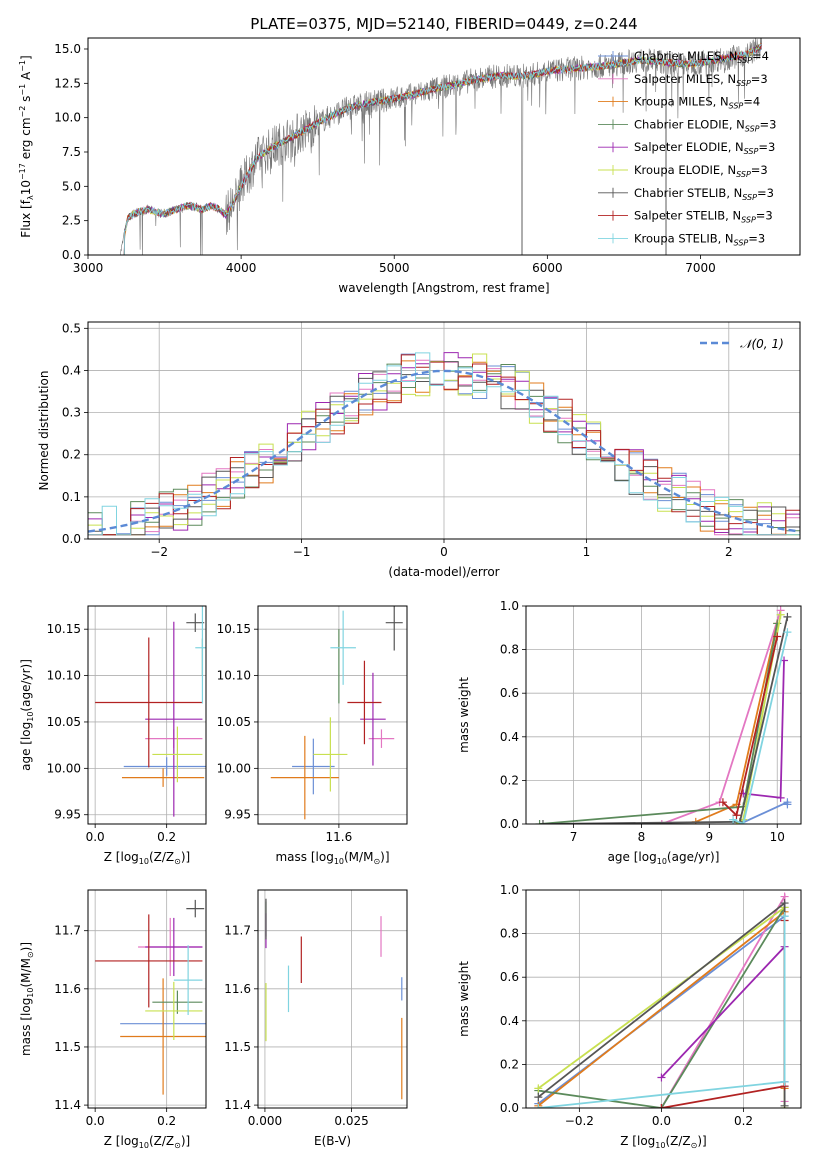 The image size is (819, 1170). What do you see at coordinates (67, 83) in the screenshot?
I see `y-tick-label: 12.5` at bounding box center [67, 83].